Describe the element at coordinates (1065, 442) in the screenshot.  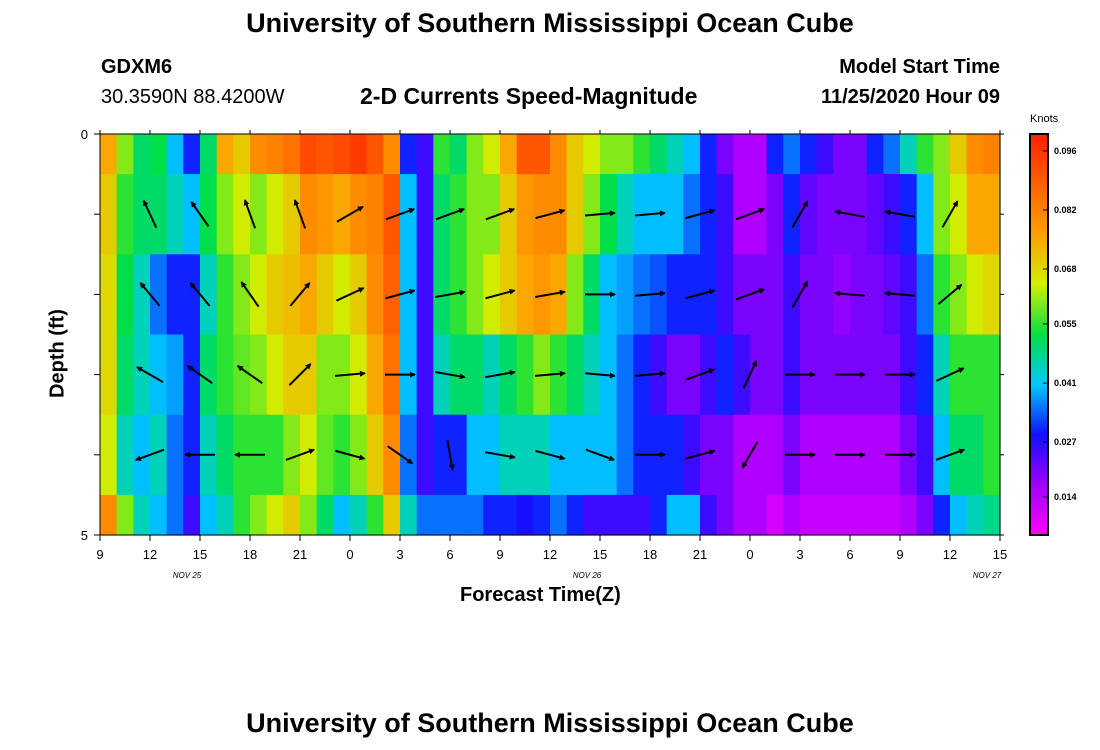
I see `colorbar-tick-label: 0.027` at that location.